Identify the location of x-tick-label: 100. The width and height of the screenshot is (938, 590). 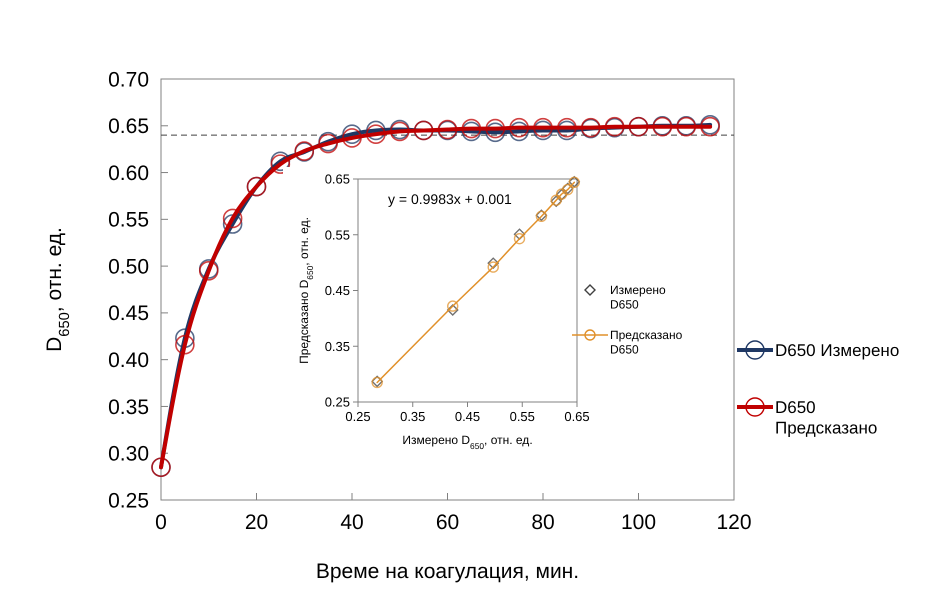
(638, 522).